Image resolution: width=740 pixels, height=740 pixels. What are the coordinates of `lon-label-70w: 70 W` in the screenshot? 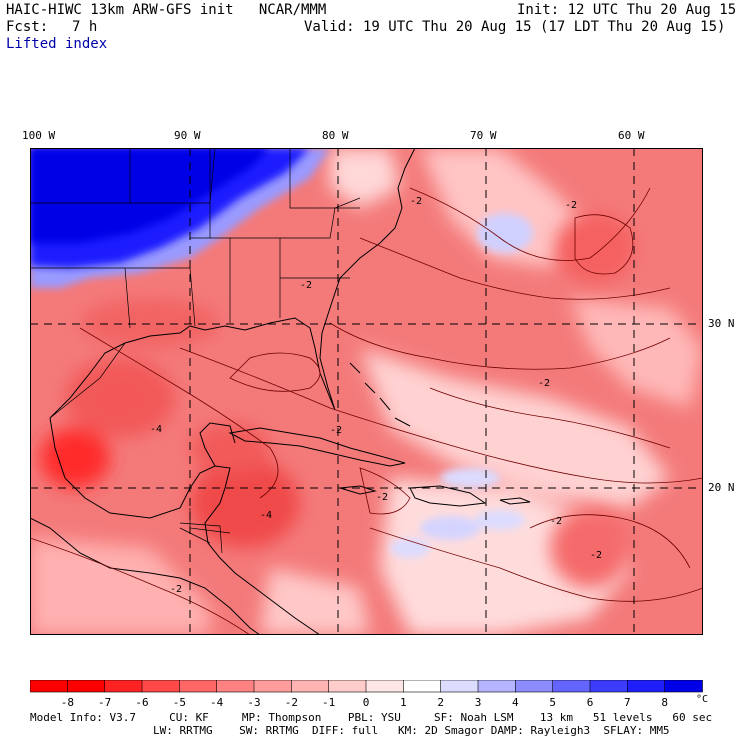 It's located at (483, 135).